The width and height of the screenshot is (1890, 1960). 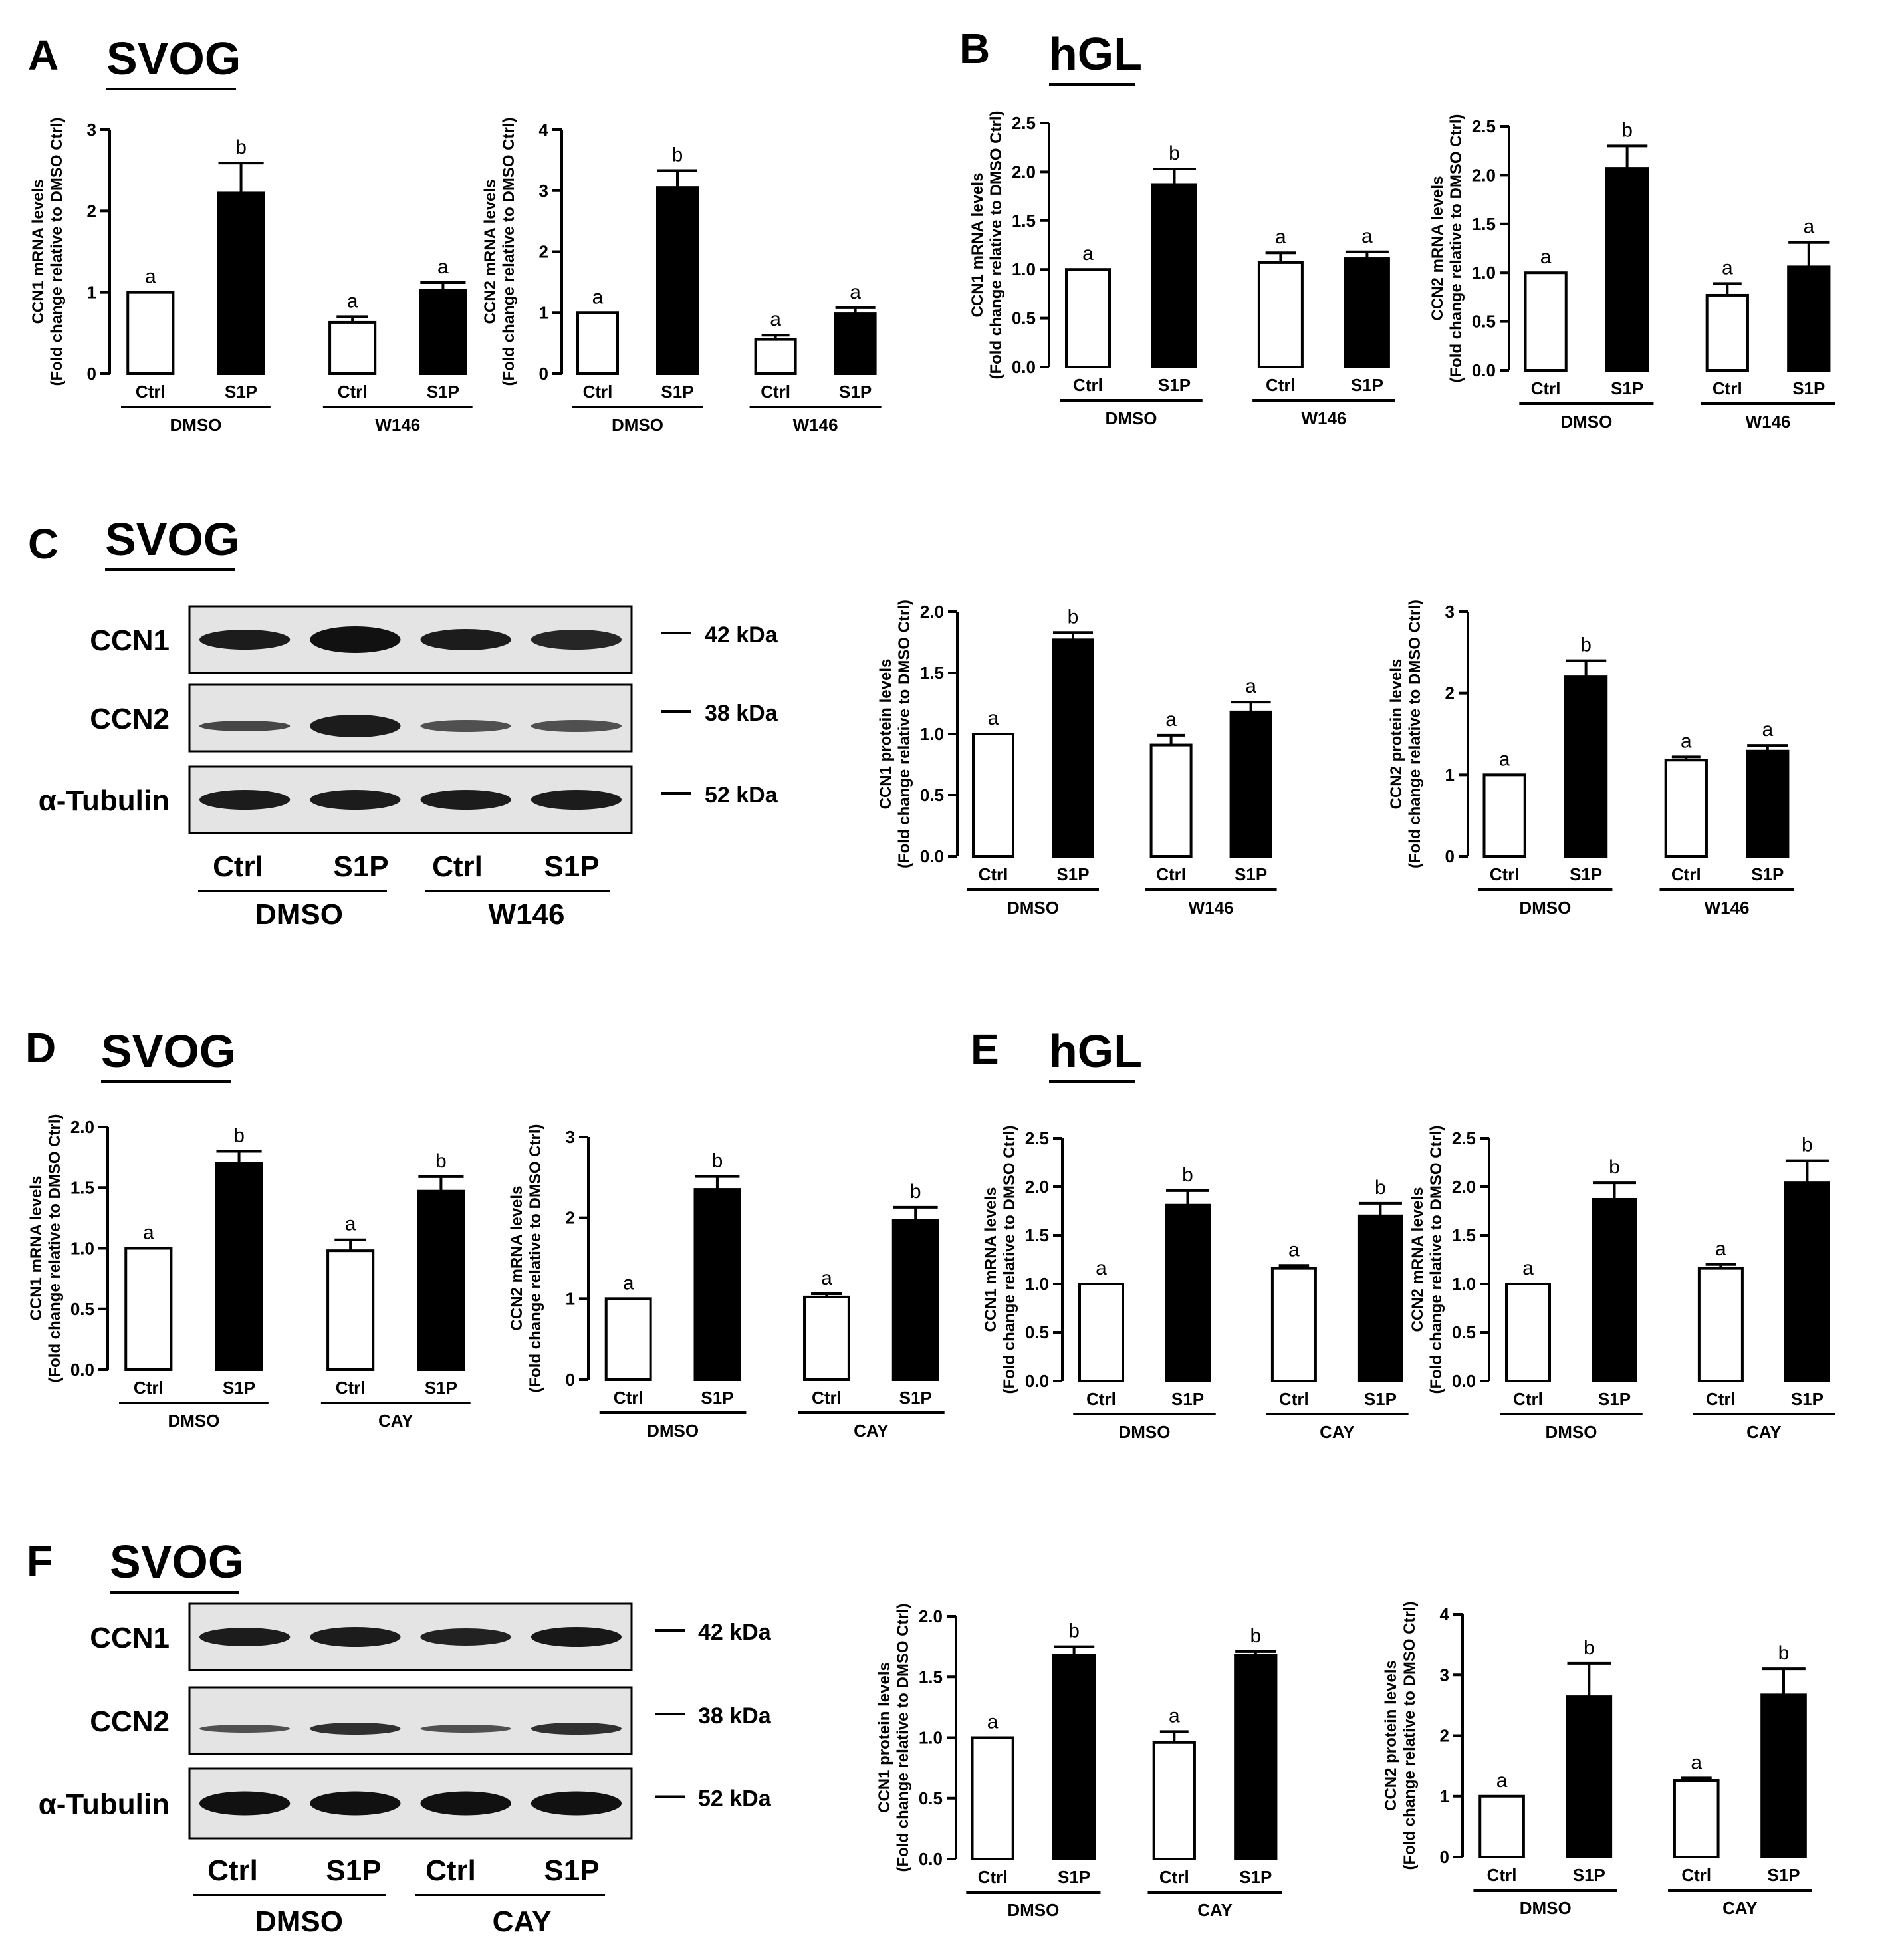 What do you see at coordinates (397, 425) in the screenshot?
I see `group-label: W146` at bounding box center [397, 425].